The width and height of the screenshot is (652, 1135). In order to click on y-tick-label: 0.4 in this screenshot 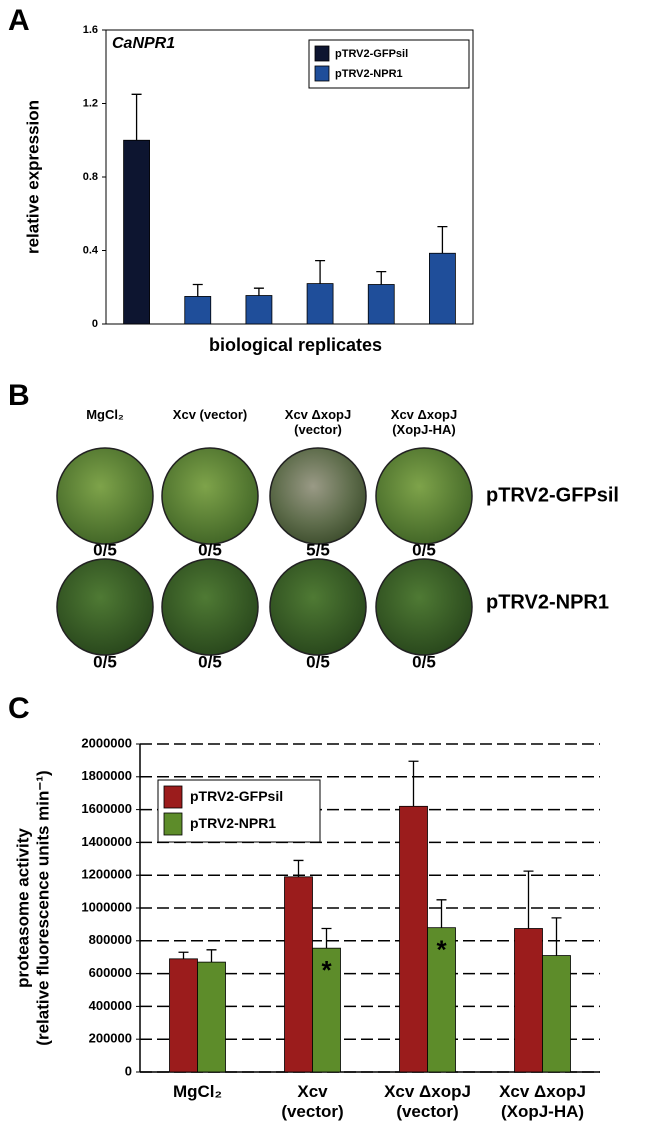, I will do `click(91, 250)`.